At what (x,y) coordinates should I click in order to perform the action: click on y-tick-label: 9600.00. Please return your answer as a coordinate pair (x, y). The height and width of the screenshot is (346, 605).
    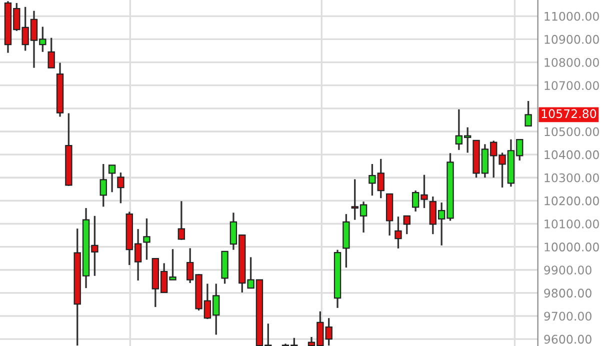
    Looking at the image, I should click on (568, 339).